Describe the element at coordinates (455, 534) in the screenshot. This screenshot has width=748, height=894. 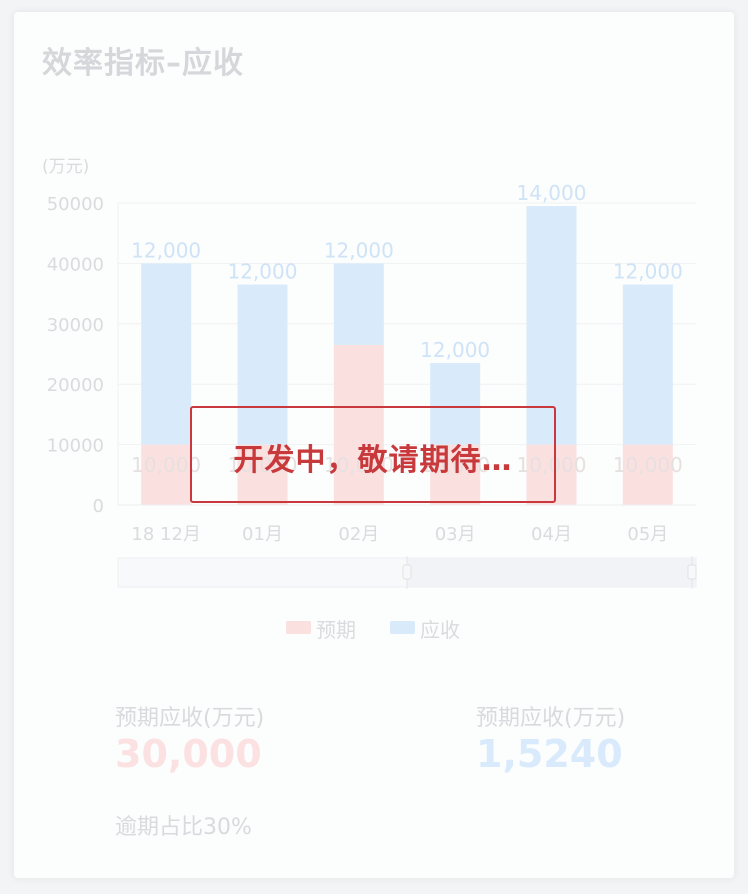
I see `x-tick-label: 03月` at that location.